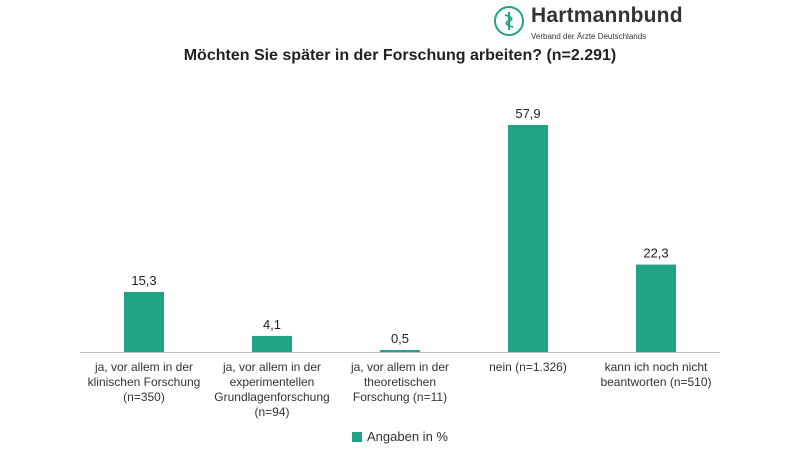  I want to click on brand-subtitle: Verband der Ärzte Deutschlands, so click(589, 36).